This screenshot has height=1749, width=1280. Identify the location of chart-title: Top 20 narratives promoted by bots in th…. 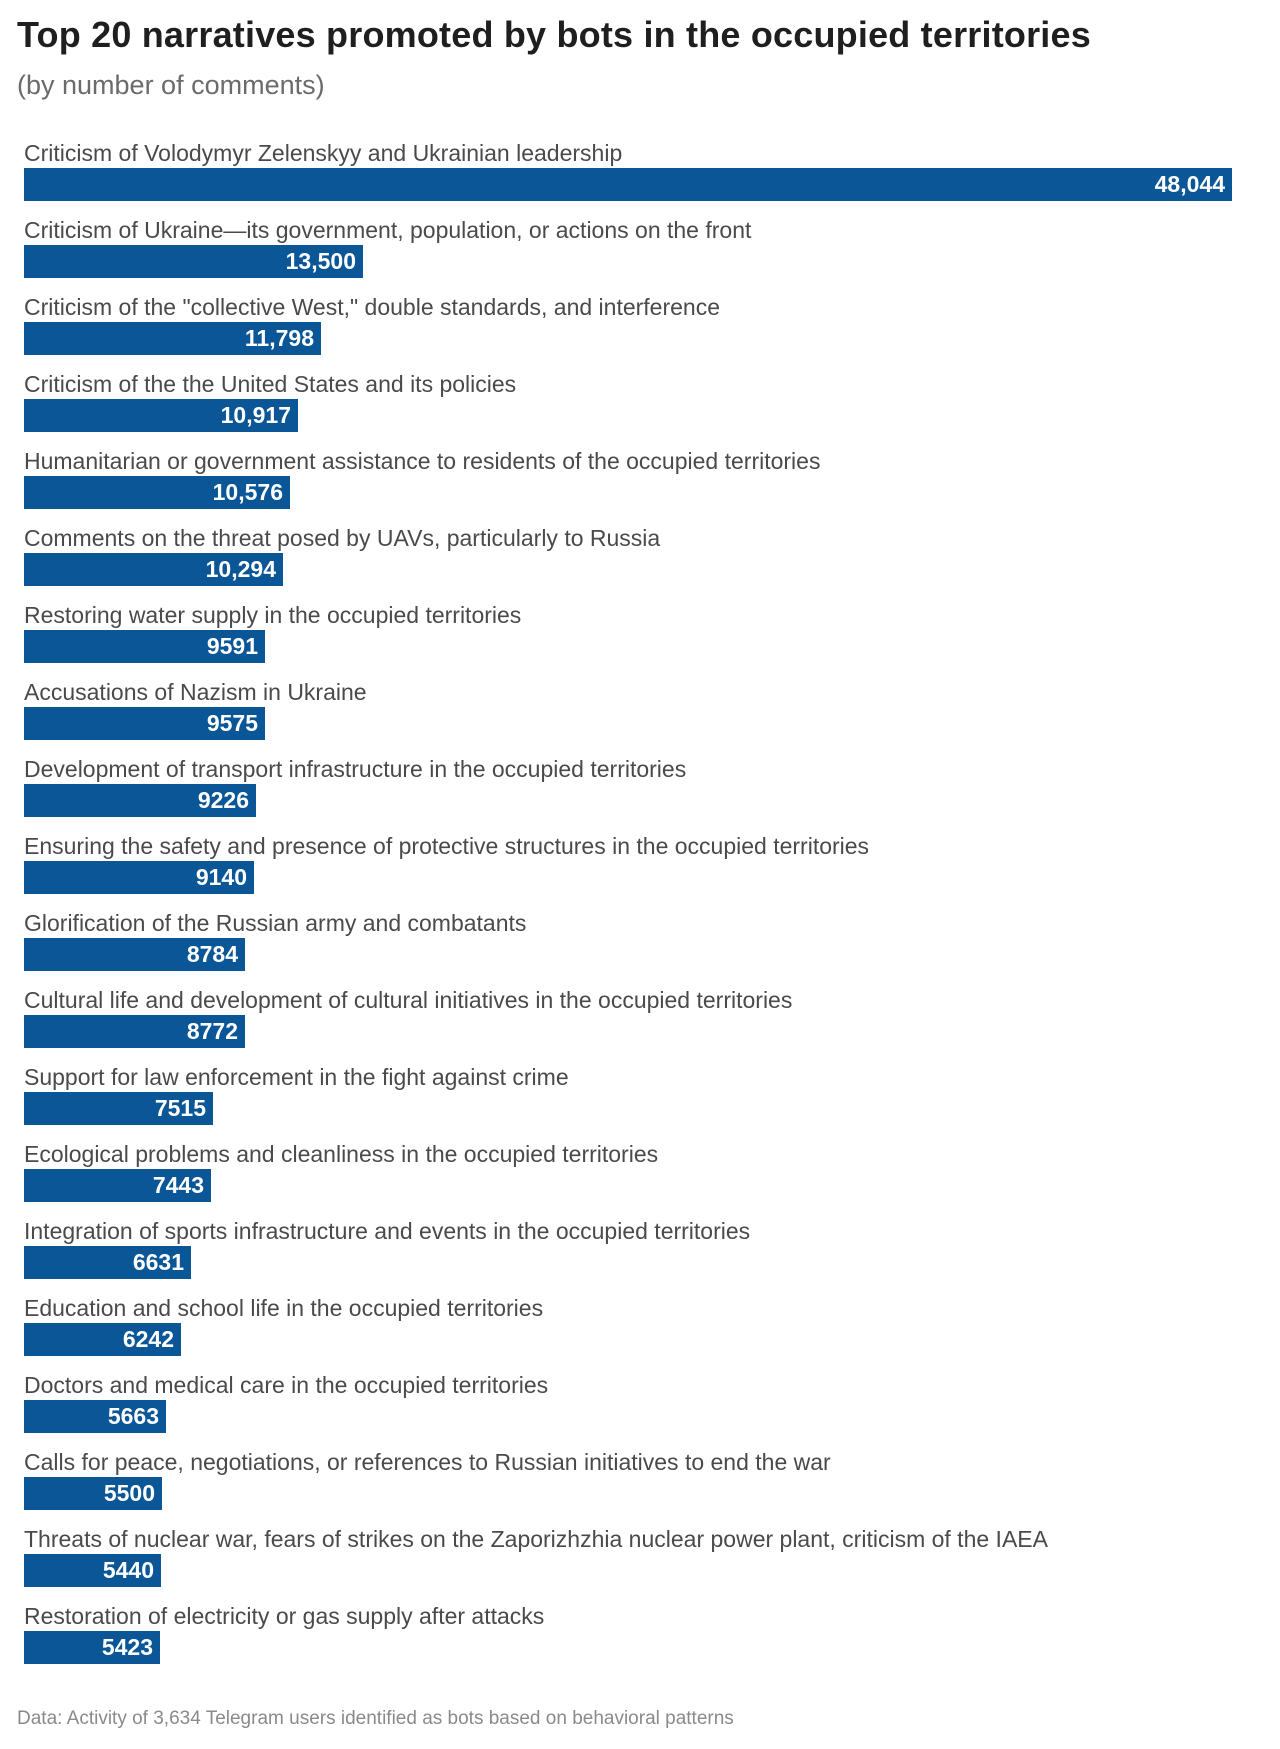
(554, 34).